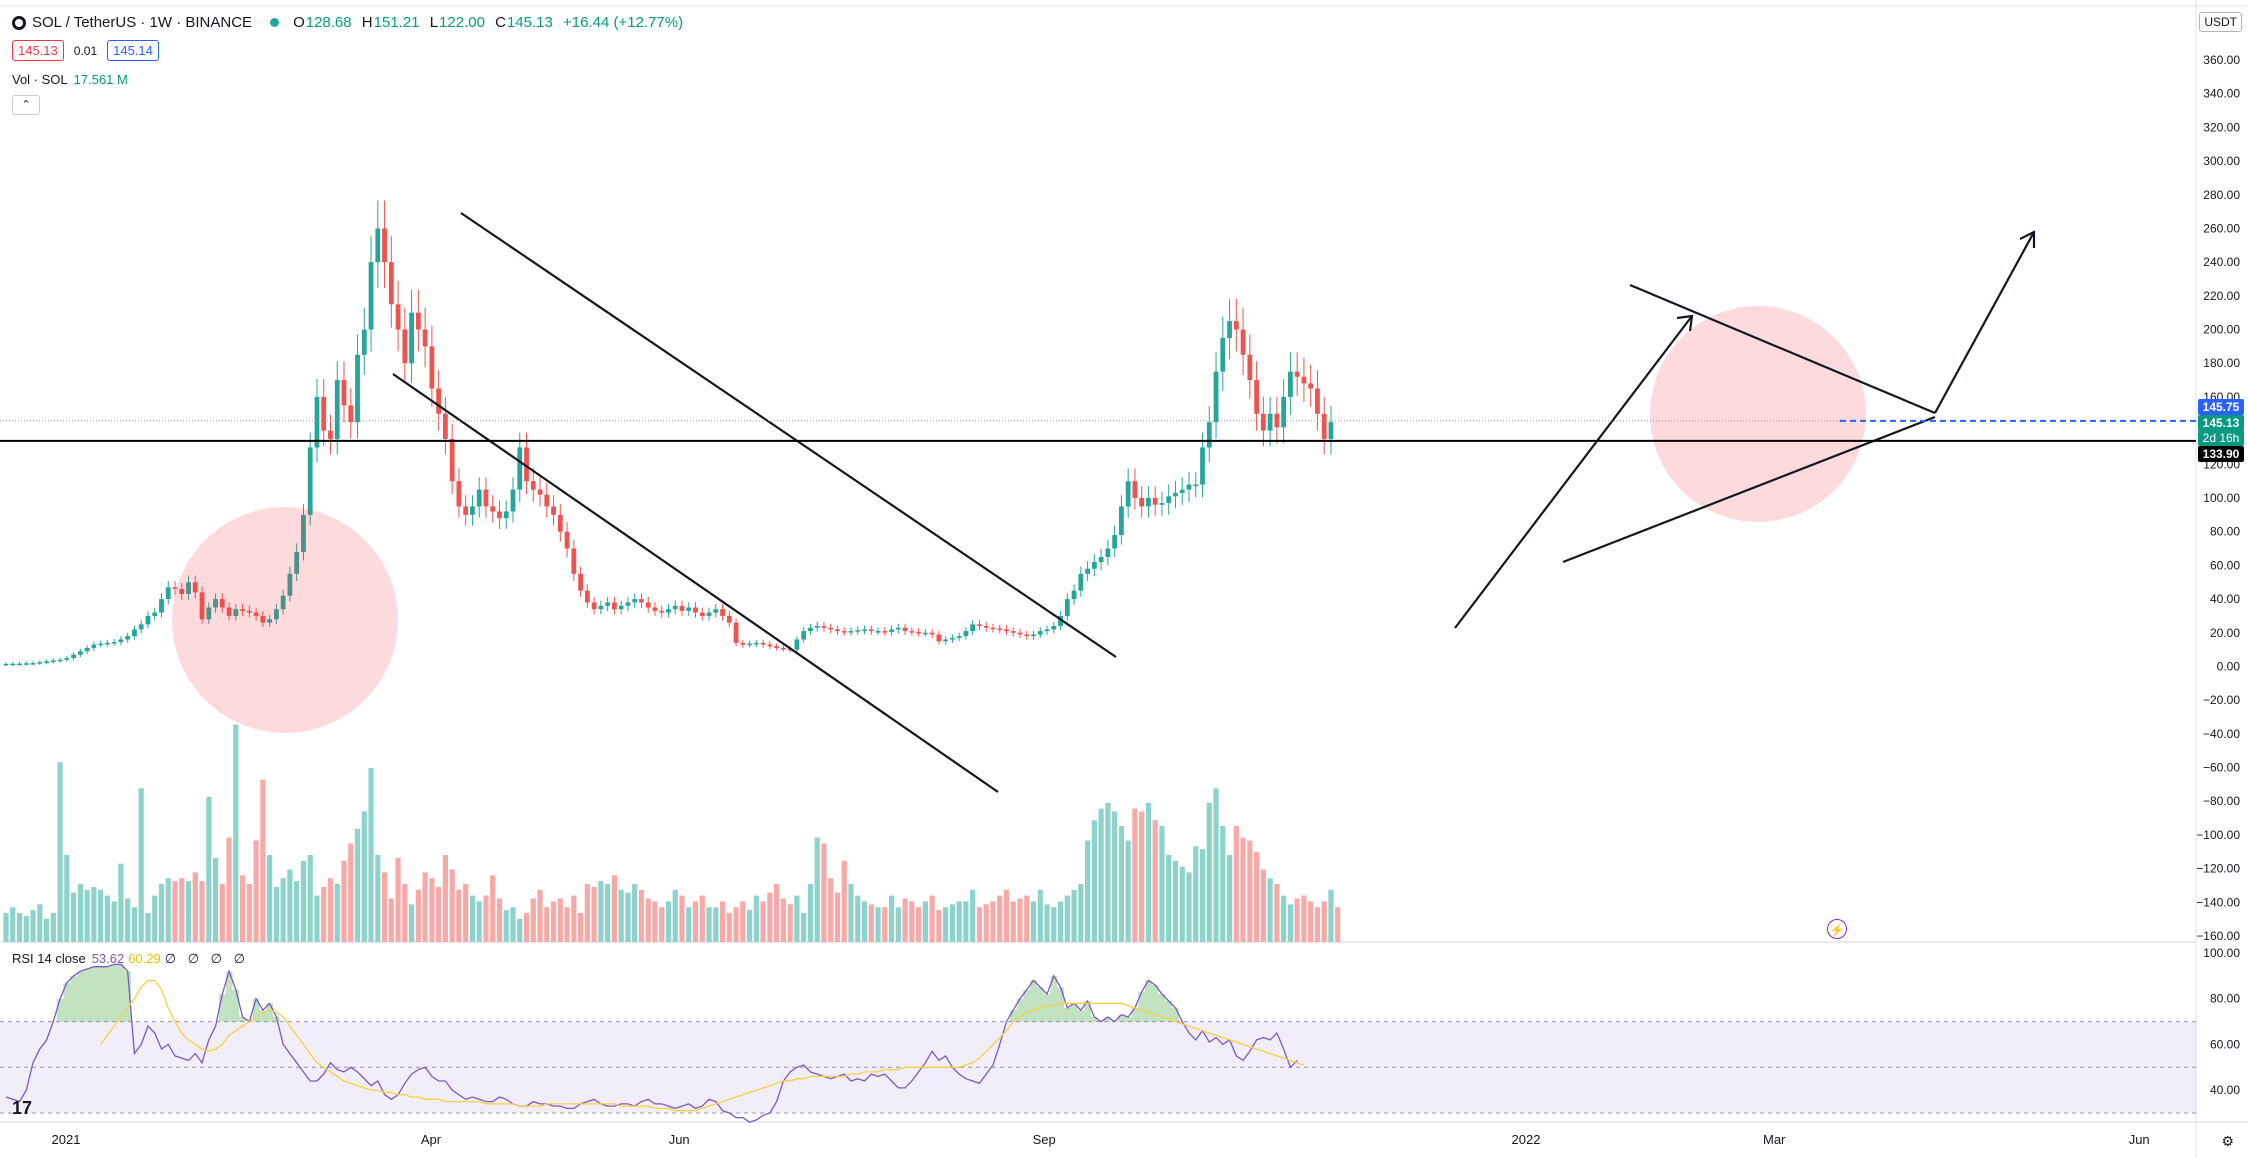 The height and width of the screenshot is (1158, 2248). I want to click on symbol-title: SOL / TetherUS · 1W · BINANCE, so click(142, 22).